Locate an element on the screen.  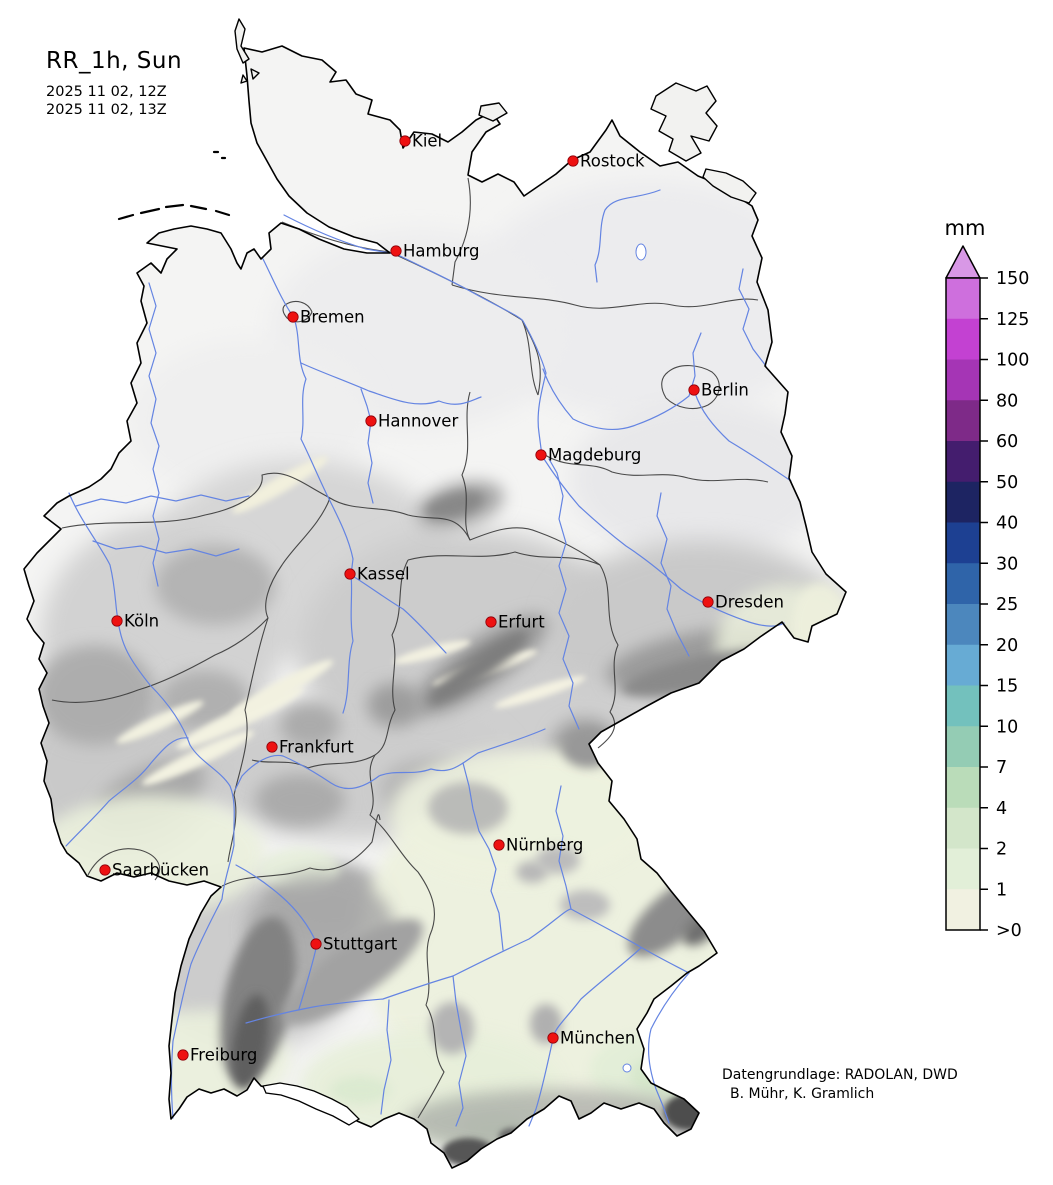
city-marker-Hannover: Hannover is located at coordinates (411, 421).